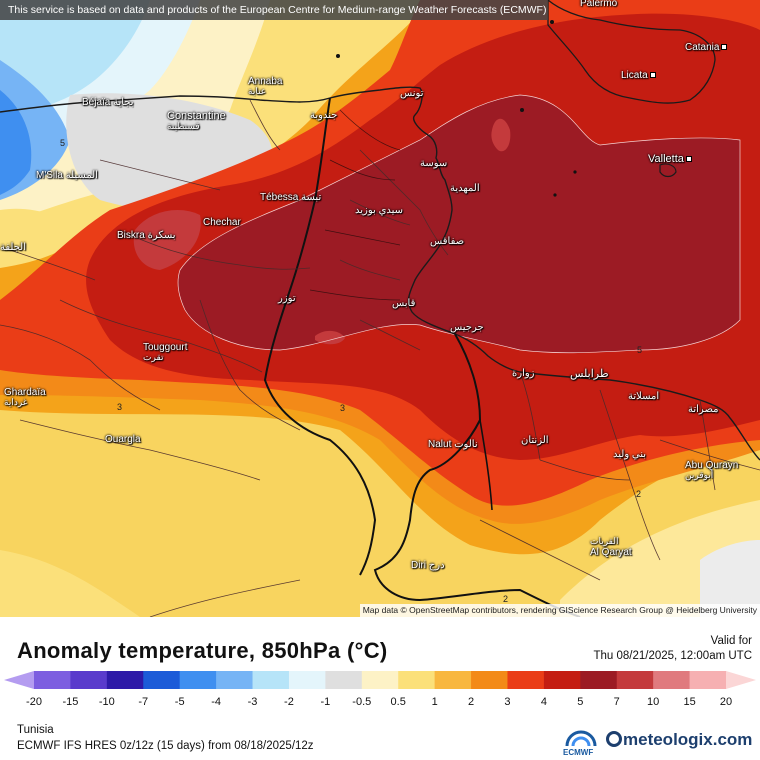 The width and height of the screenshot is (760, 760). What do you see at coordinates (578, 752) in the screenshot?
I see `ecmwf-logo-text: ECMWF` at bounding box center [578, 752].